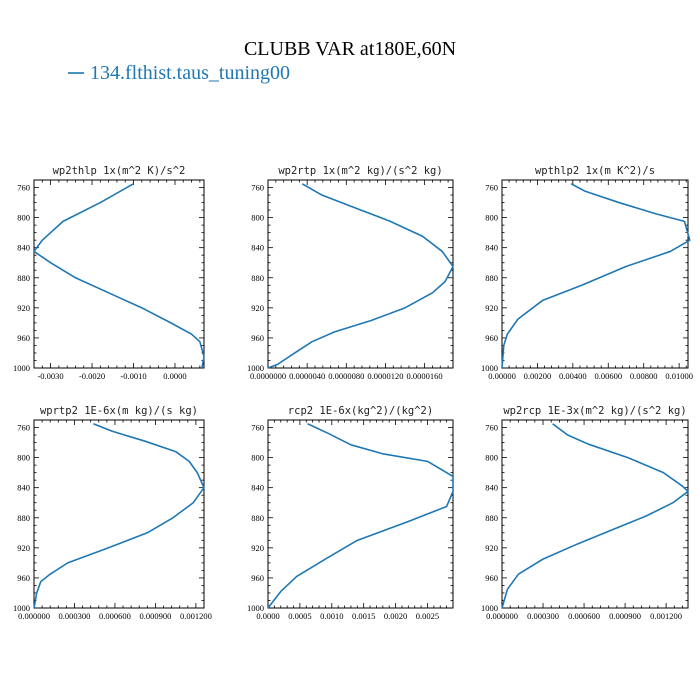 The width and height of the screenshot is (700, 700). Describe the element at coordinates (502, 376) in the screenshot. I see `x-tick-label: 0.00000` at that location.